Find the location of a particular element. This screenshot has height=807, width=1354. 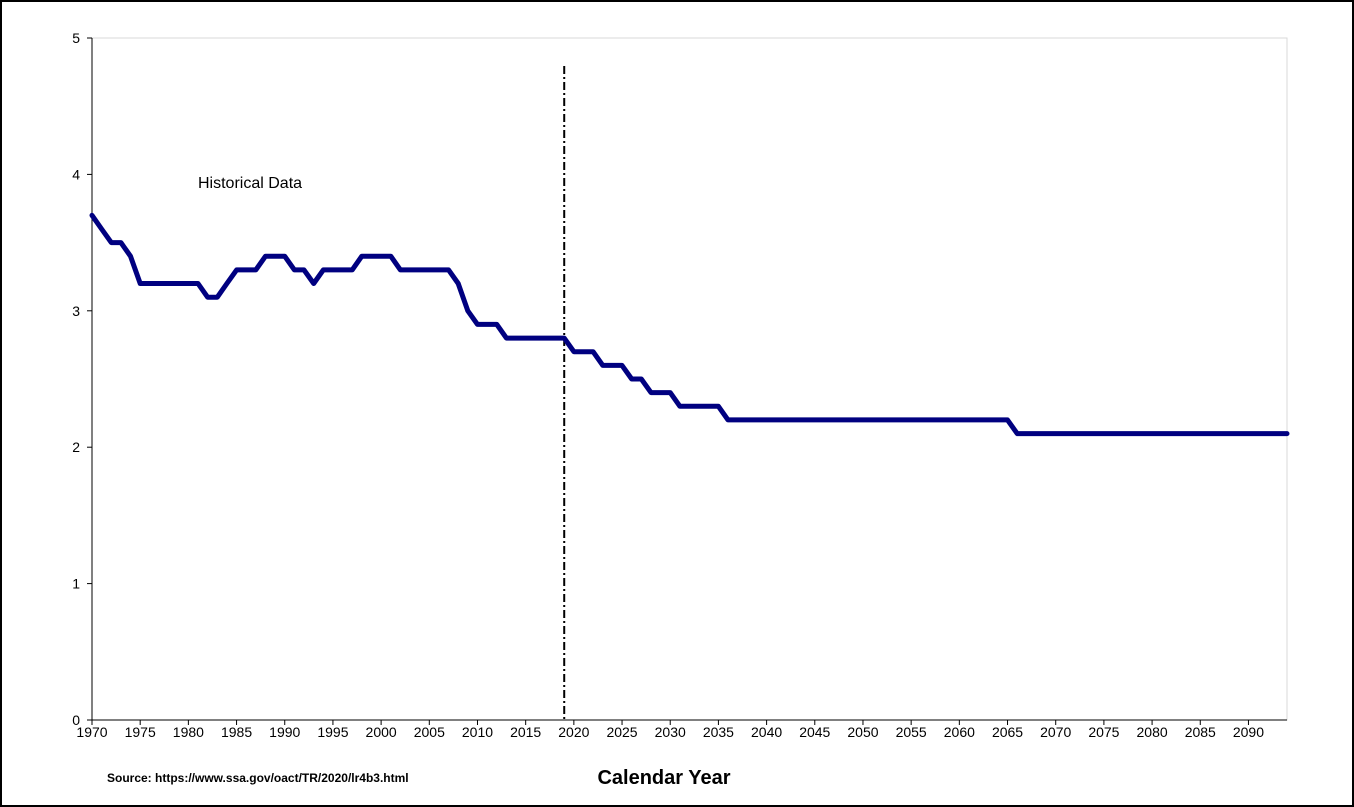

x-tick-label: 2070 is located at coordinates (1055, 732).